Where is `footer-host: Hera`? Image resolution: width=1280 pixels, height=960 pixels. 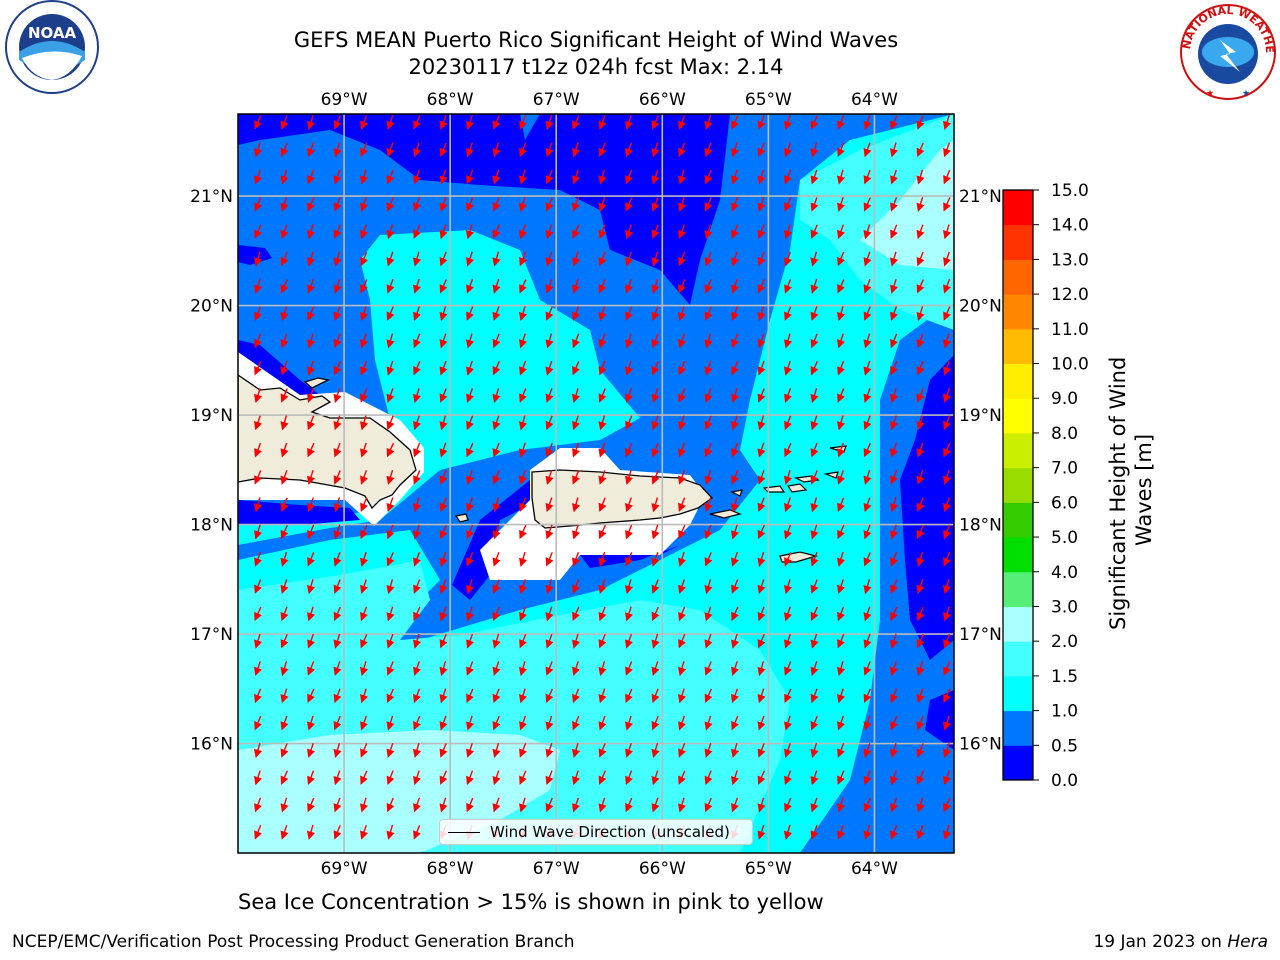
footer-host: Hera is located at coordinates (1247, 942).